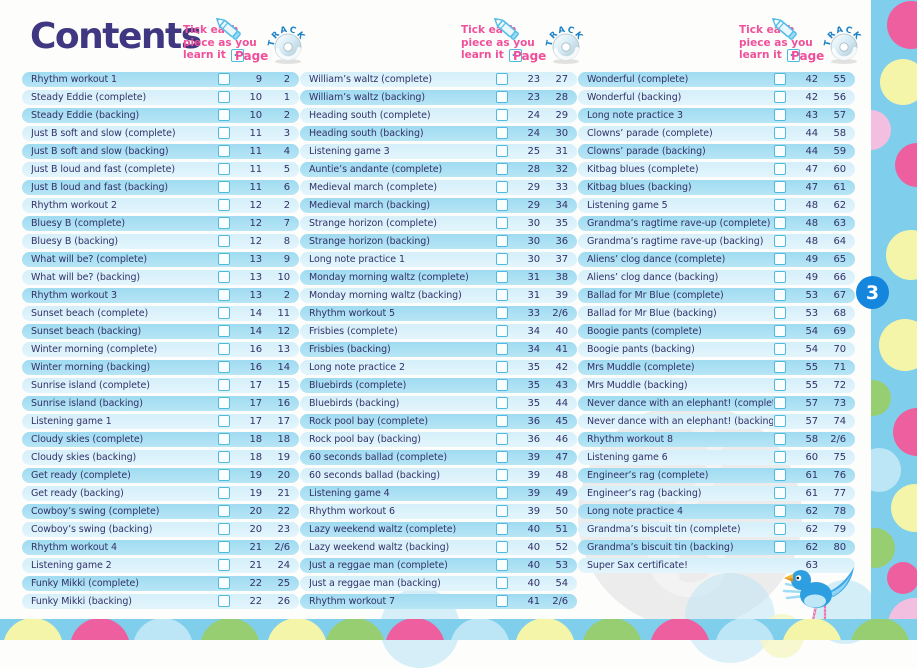 This screenshot has width=917, height=668. Describe the element at coordinates (533, 475) in the screenshot. I see `page-number: 39` at that location.